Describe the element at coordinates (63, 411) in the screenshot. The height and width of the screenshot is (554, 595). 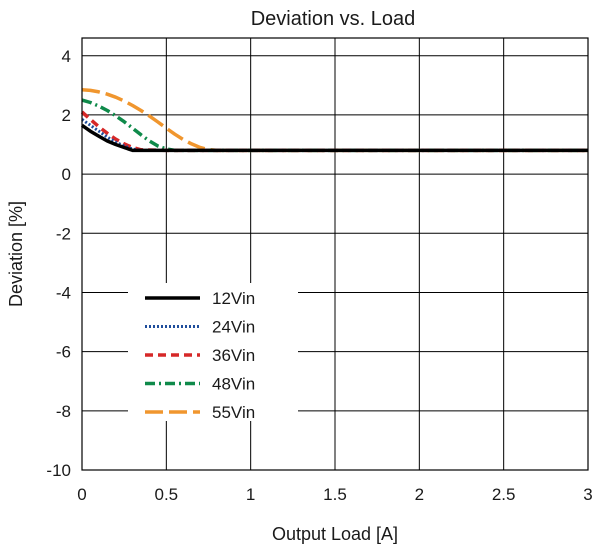
I see `y-tick-label: -8` at that location.